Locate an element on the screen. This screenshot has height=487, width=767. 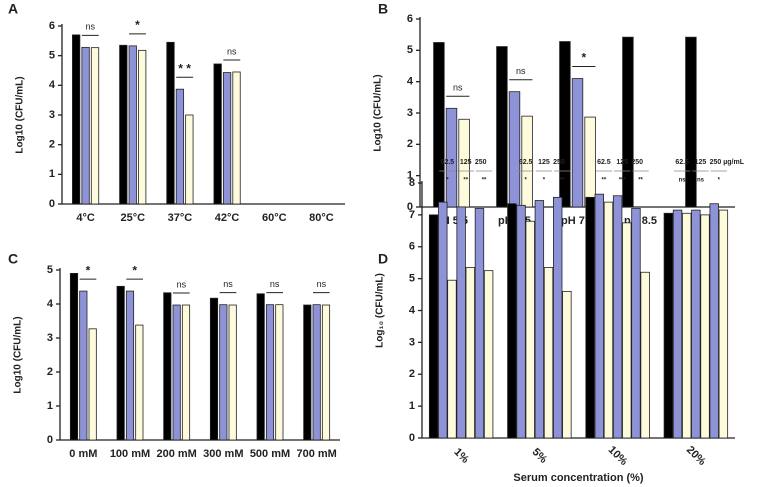
significance-label: *** is located at coordinates (623, 181).